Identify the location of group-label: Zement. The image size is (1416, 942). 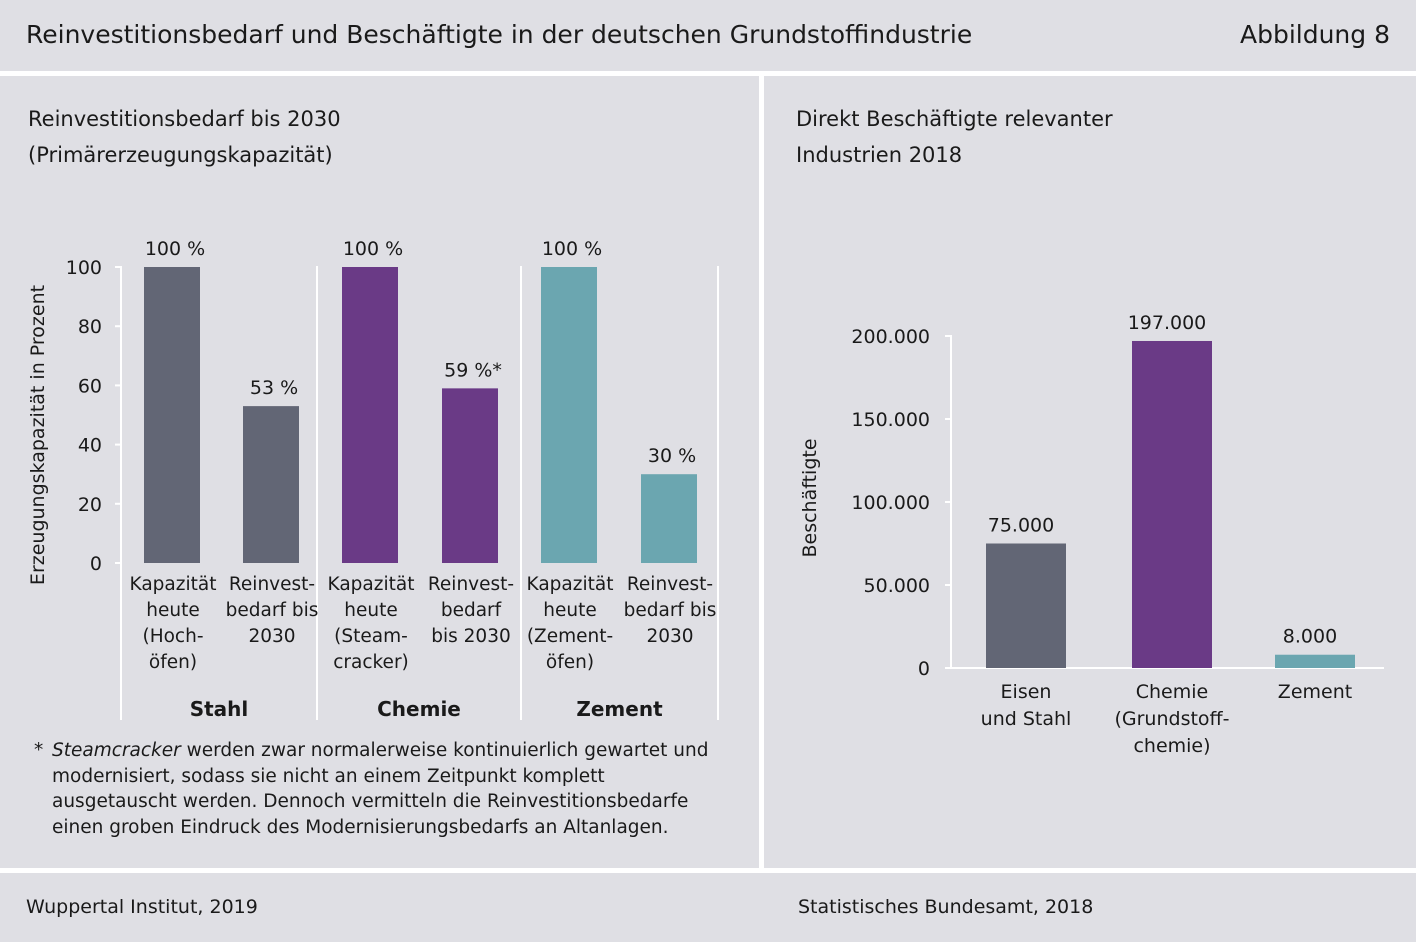
(619, 709).